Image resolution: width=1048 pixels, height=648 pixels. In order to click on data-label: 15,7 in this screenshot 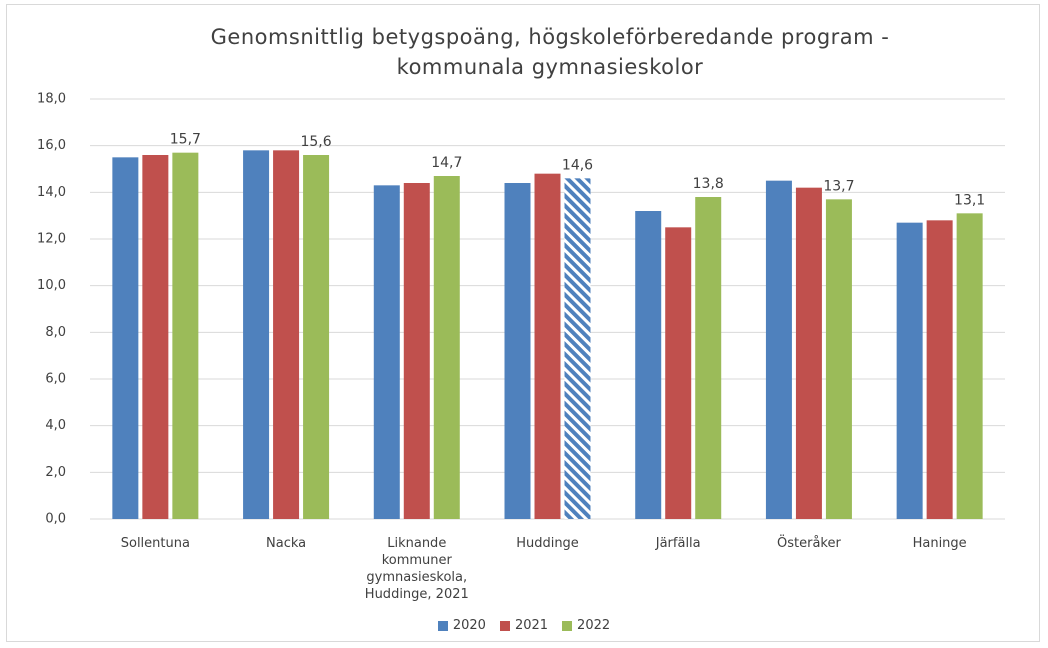, I will do `click(185, 140)`.